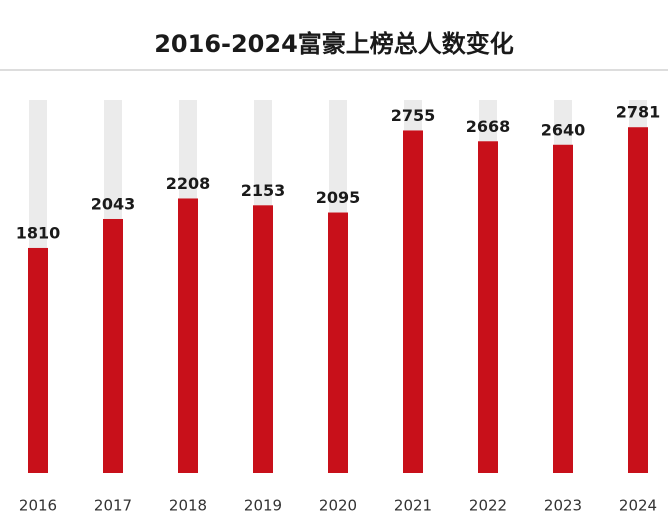 The height and width of the screenshot is (513, 668). What do you see at coordinates (338, 197) in the screenshot?
I see `value-label: 2095` at bounding box center [338, 197].